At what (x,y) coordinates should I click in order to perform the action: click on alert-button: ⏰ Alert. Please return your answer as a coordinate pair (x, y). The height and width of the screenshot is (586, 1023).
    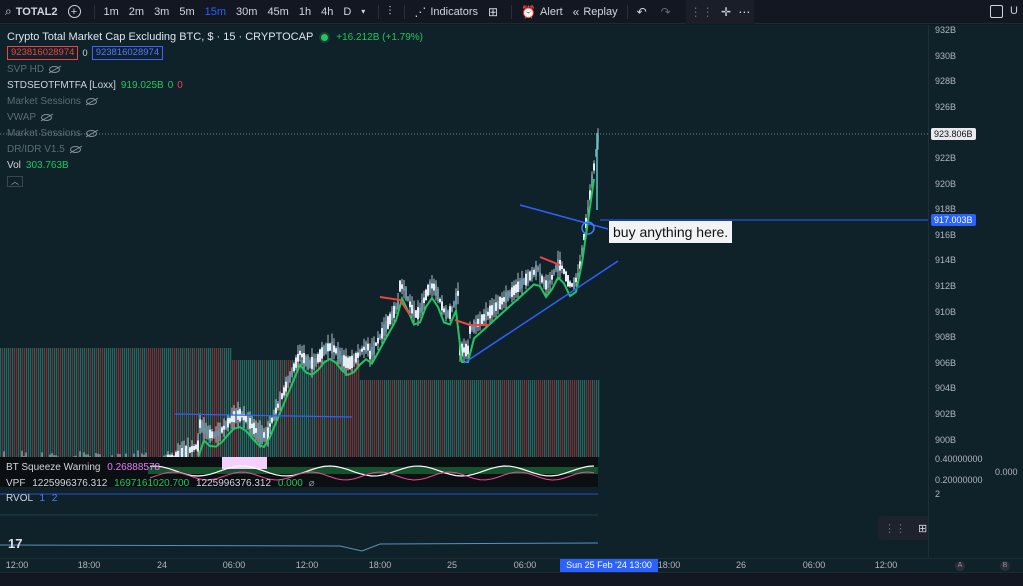
    Looking at the image, I should click on (542, 12).